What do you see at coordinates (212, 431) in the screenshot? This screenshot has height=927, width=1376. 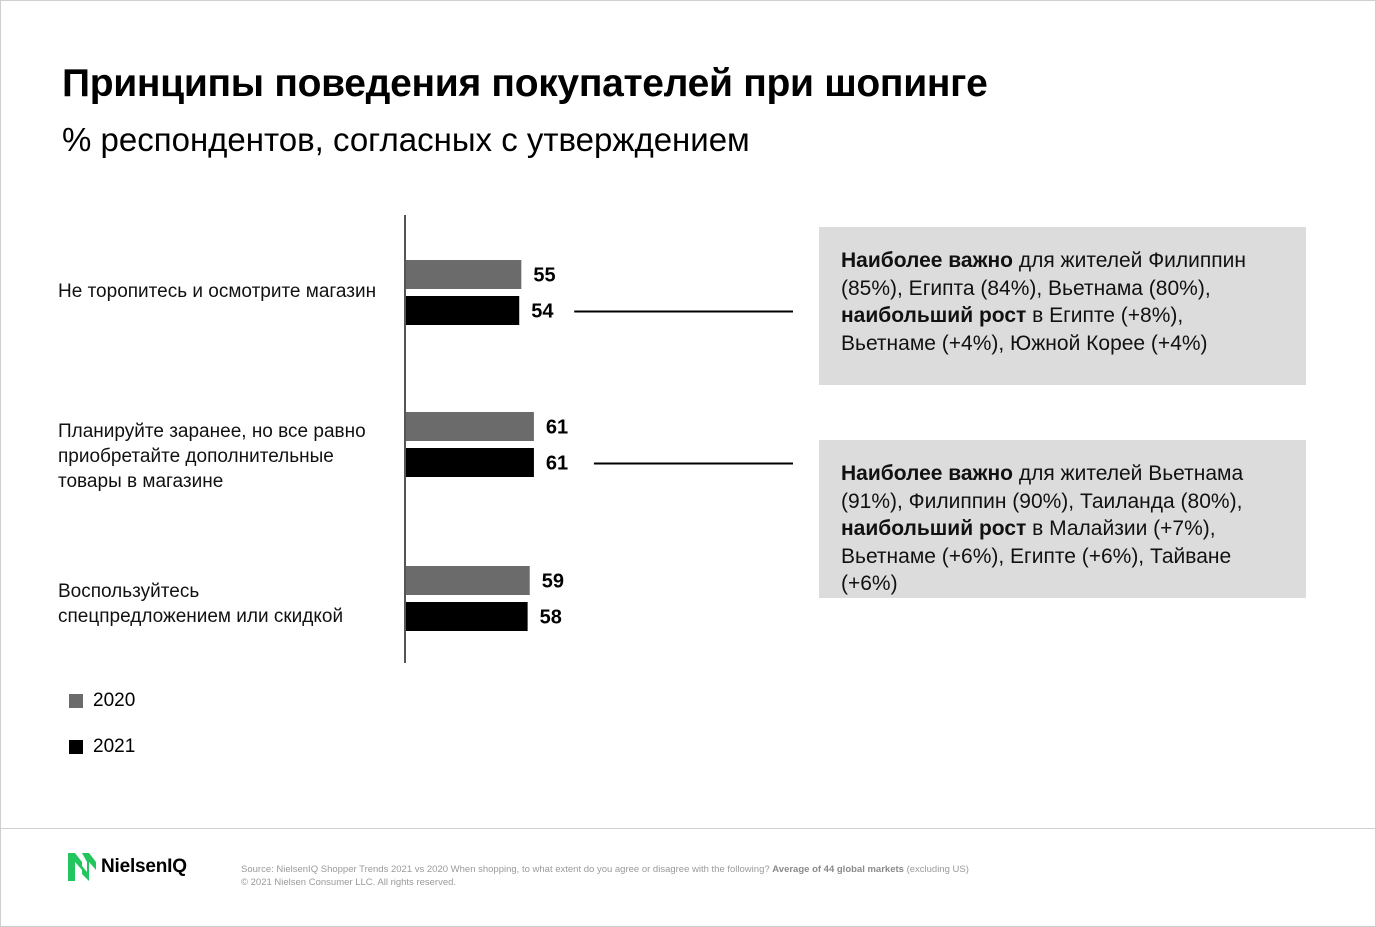 I see `category-label-line: Планируйте заранее, но все равно` at bounding box center [212, 431].